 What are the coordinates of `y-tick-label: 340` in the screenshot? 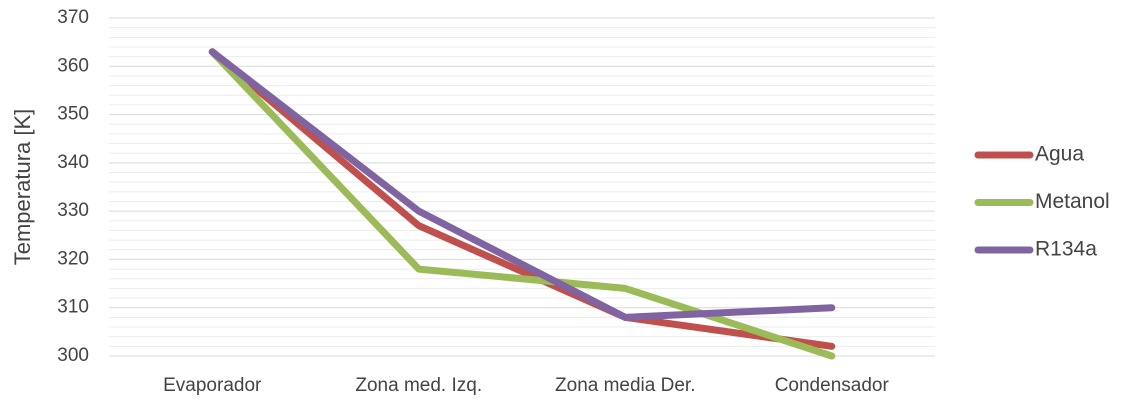 It's located at (73, 162).